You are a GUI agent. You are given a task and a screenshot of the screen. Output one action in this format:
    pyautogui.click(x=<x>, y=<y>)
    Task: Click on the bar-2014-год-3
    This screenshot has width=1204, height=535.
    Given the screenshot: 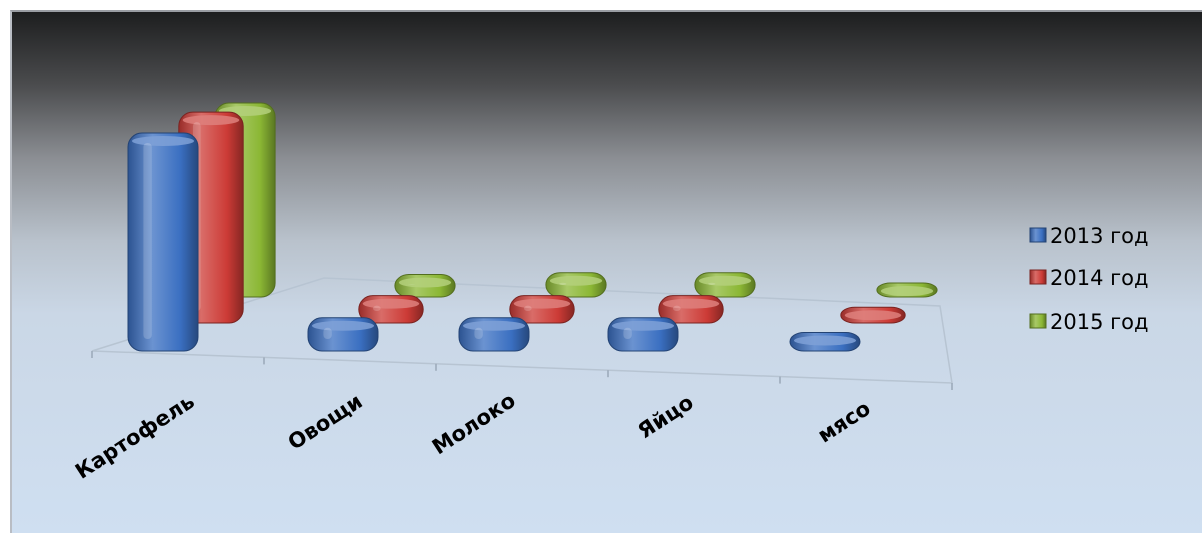 What is the action you would take?
    pyautogui.click(x=691, y=309)
    